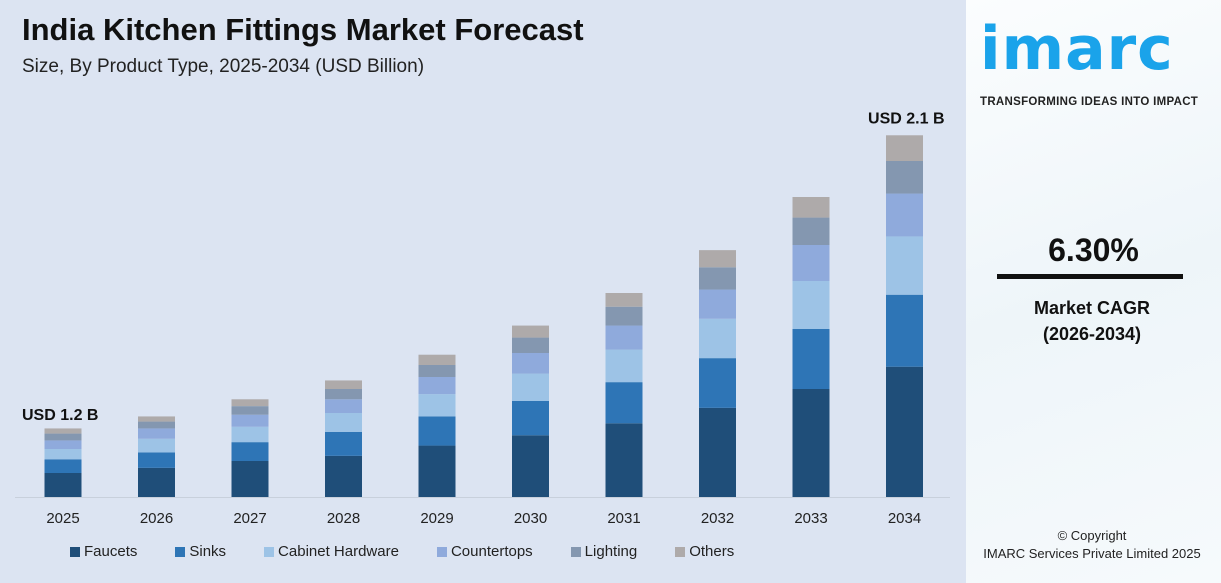 This screenshot has width=1221, height=583. Describe the element at coordinates (1092, 308) in the screenshot. I see `cagr-label-text: Market CAGR` at that location.